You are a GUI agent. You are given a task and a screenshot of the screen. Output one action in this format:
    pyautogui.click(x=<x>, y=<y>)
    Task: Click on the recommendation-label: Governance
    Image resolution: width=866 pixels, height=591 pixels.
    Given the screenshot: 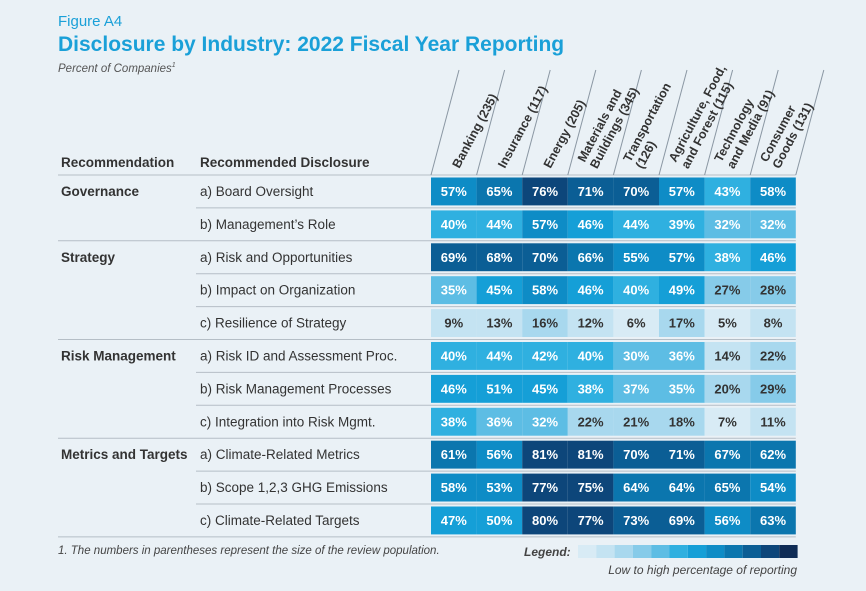 What is the action you would take?
    pyautogui.click(x=100, y=191)
    